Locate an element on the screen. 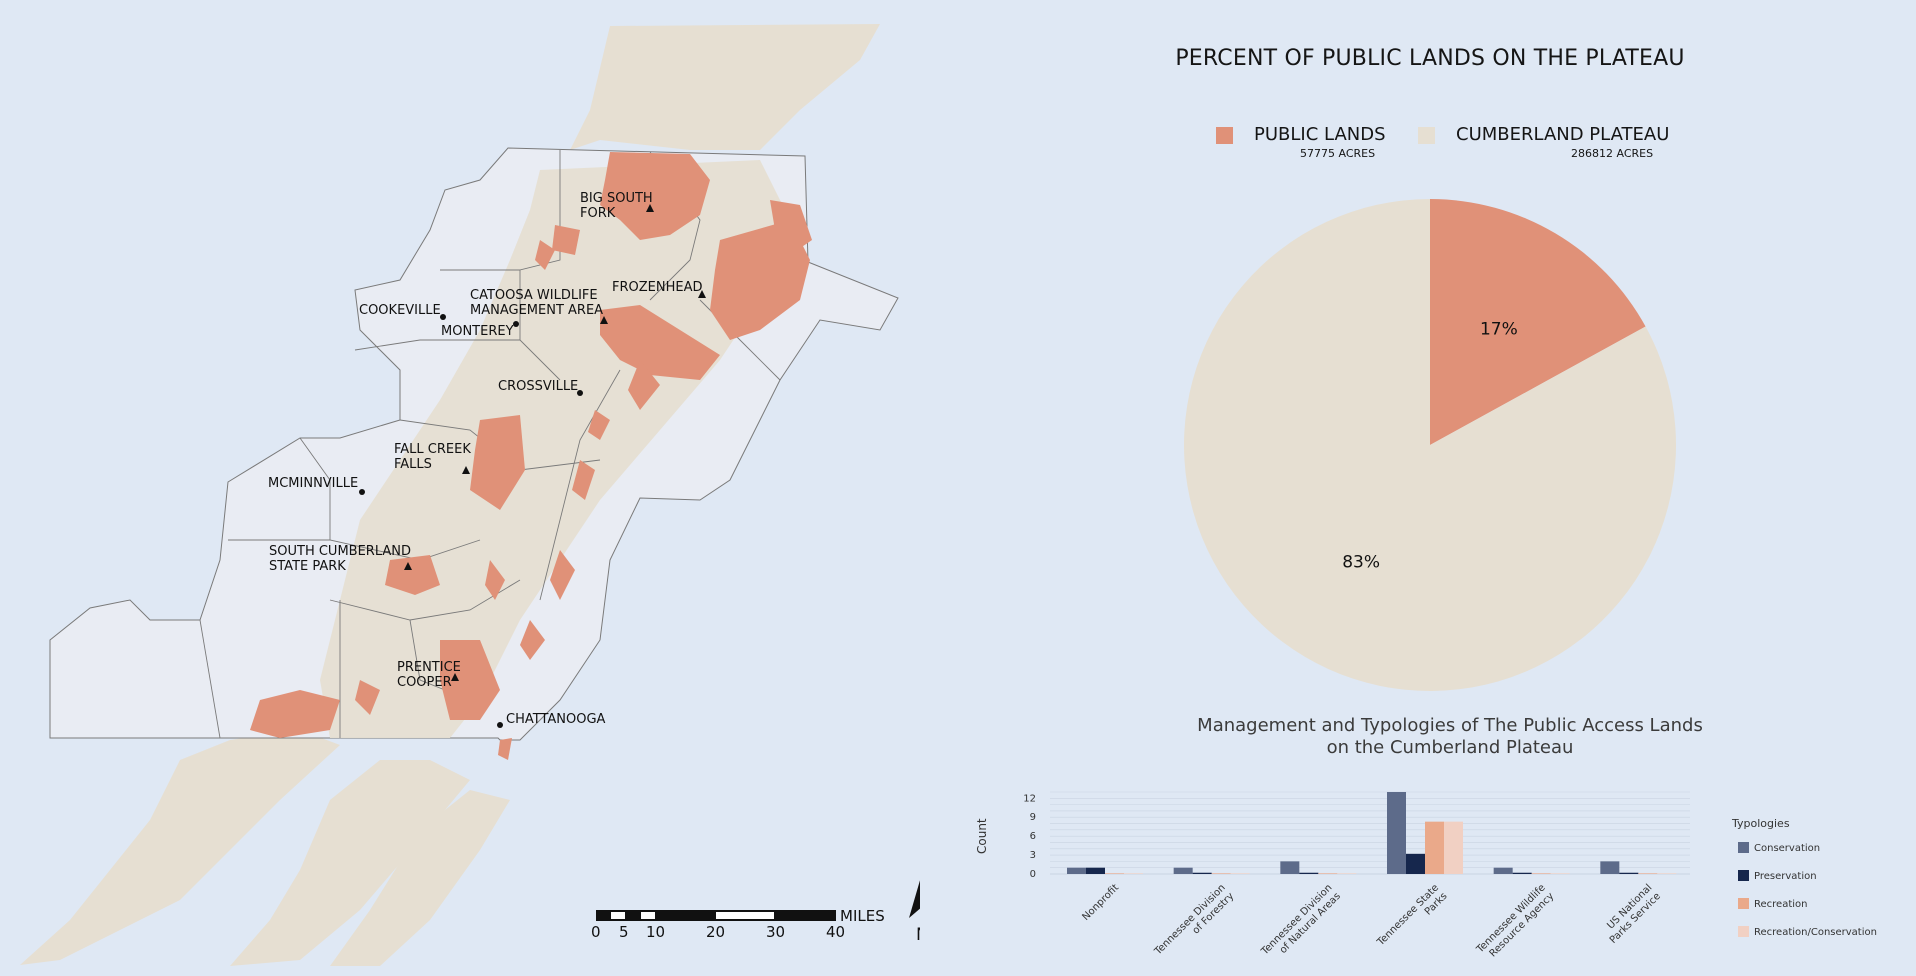 The width and height of the screenshot is (1916, 976). y-tick-label: 9 is located at coordinates (1033, 817).